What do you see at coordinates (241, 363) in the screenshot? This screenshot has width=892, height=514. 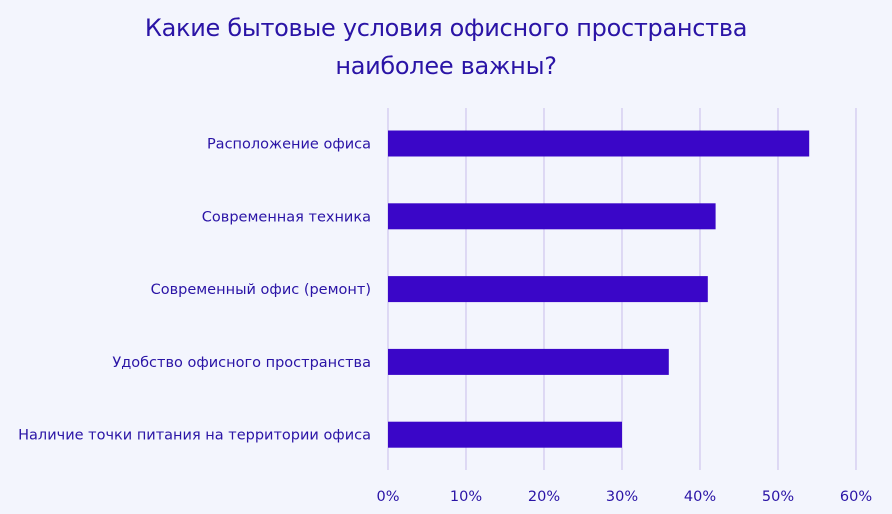 I see `category-label: Удобство офисного пространства` at bounding box center [241, 363].